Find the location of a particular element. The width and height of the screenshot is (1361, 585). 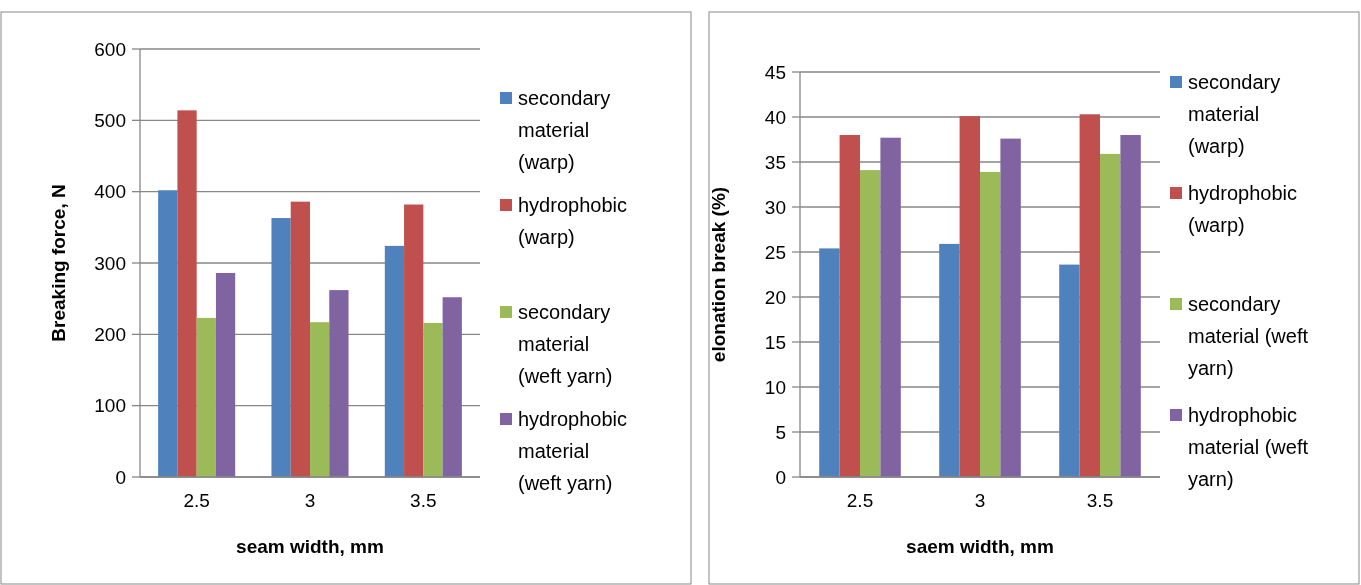

y-tick-label: 15 is located at coordinates (775, 342).